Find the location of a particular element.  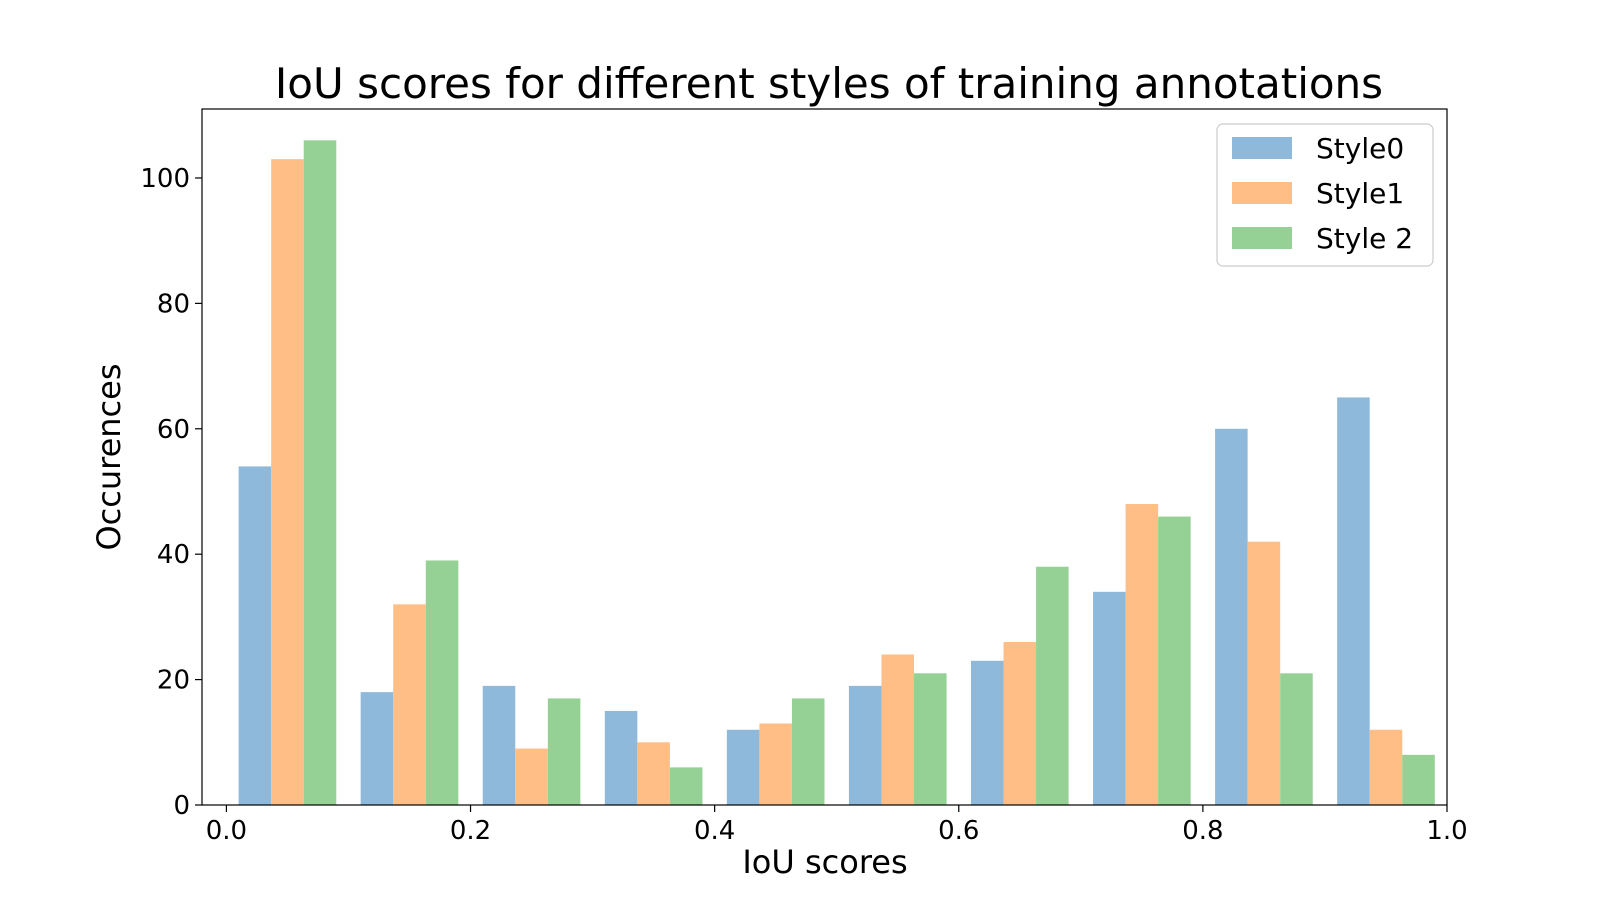

y-tick-label: 40 is located at coordinates (173, 555).